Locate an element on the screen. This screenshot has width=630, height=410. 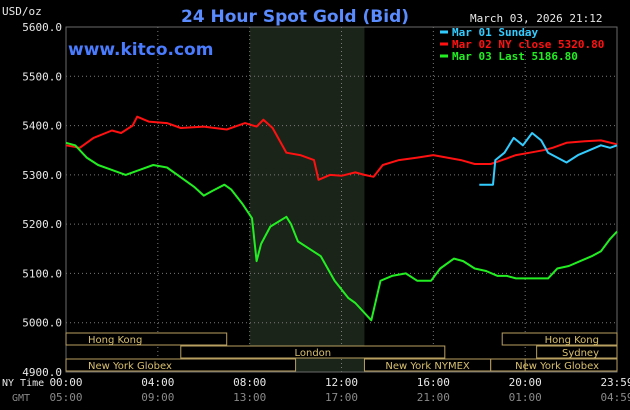
y-tick-label: 5500.0 is located at coordinates (42, 76).